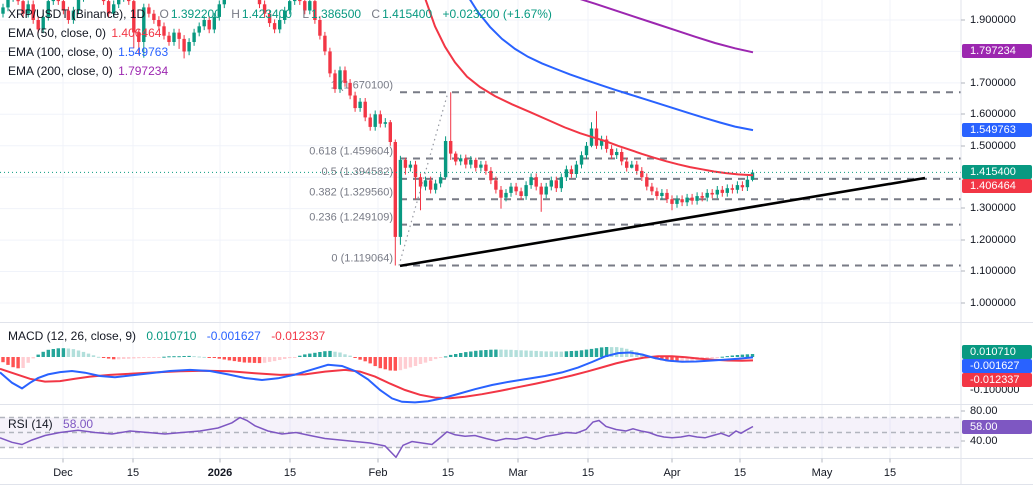 The height and width of the screenshot is (487, 1033). Describe the element at coordinates (993, 208) in the screenshot. I see `price-axis-label: 1.300000` at that location.